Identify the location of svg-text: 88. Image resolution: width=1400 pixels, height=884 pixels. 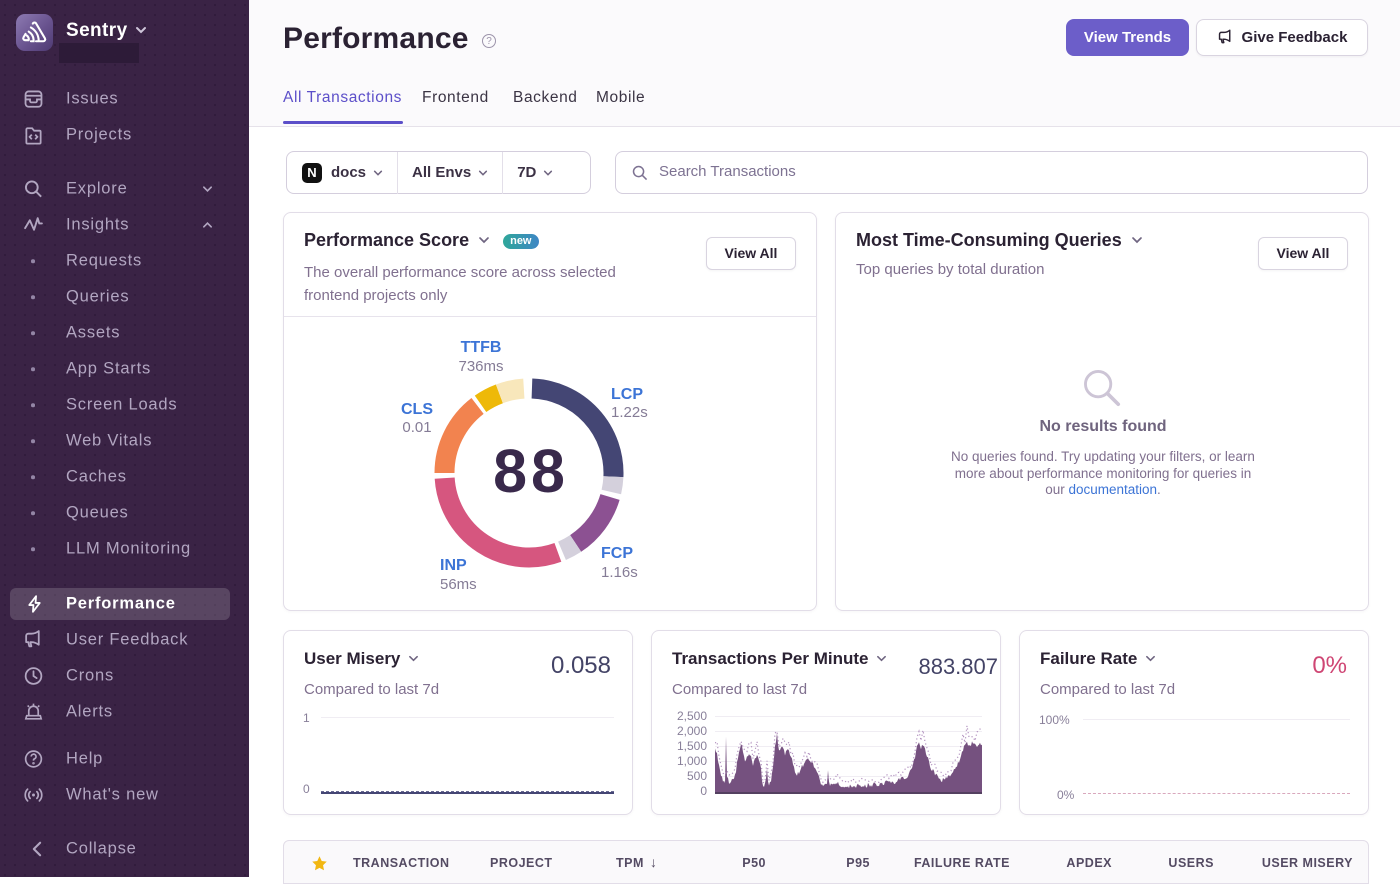
(531, 471).